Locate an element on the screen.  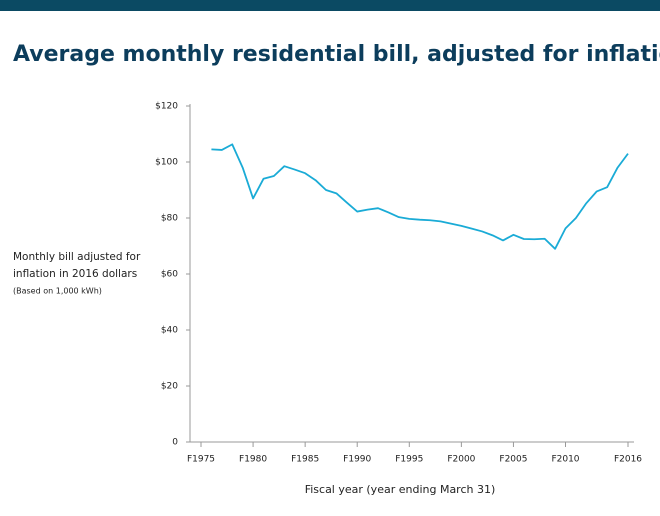
y-tick-label: 0 is located at coordinates (175, 443).